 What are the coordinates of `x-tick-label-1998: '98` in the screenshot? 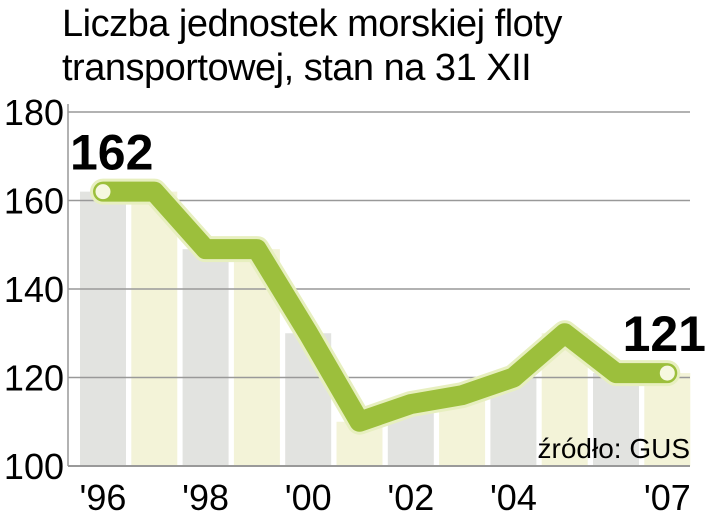 It's located at (205, 497).